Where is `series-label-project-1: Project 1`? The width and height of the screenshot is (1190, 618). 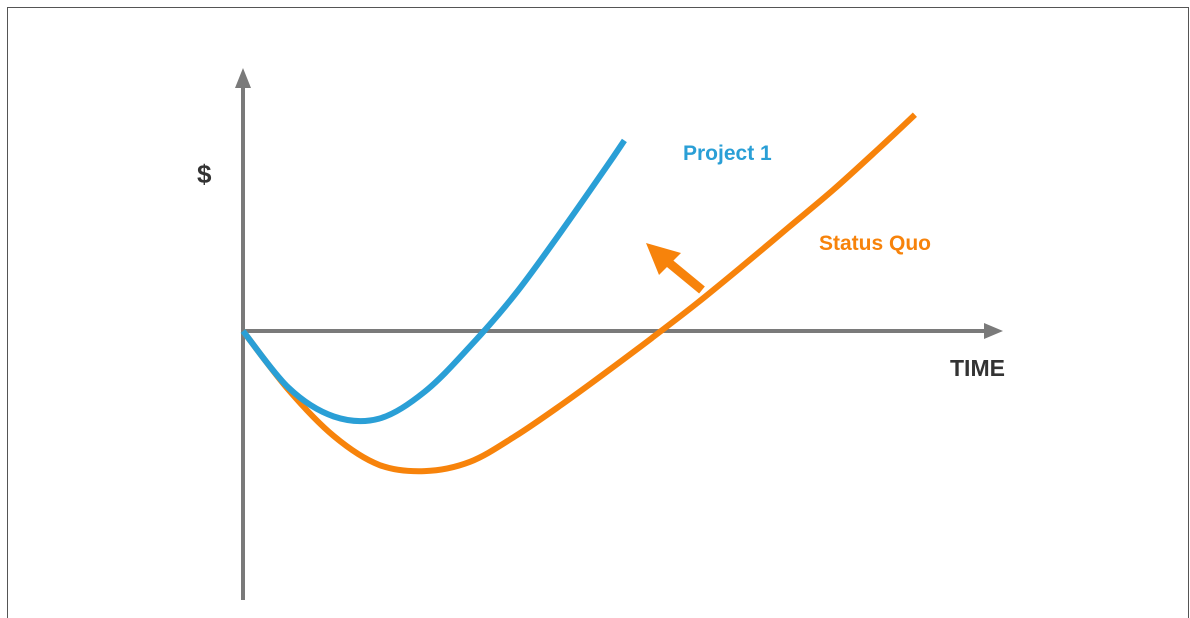
series-label-project-1: Project 1 is located at coordinates (727, 153).